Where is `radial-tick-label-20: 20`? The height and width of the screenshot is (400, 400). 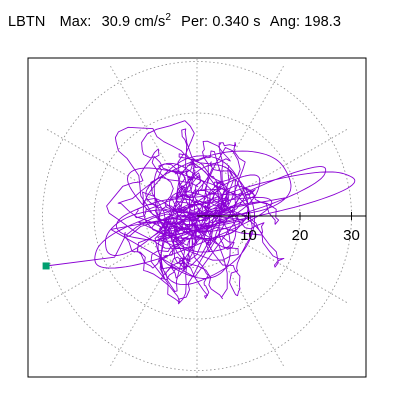 radial-tick-label-20: 20 is located at coordinates (300, 235).